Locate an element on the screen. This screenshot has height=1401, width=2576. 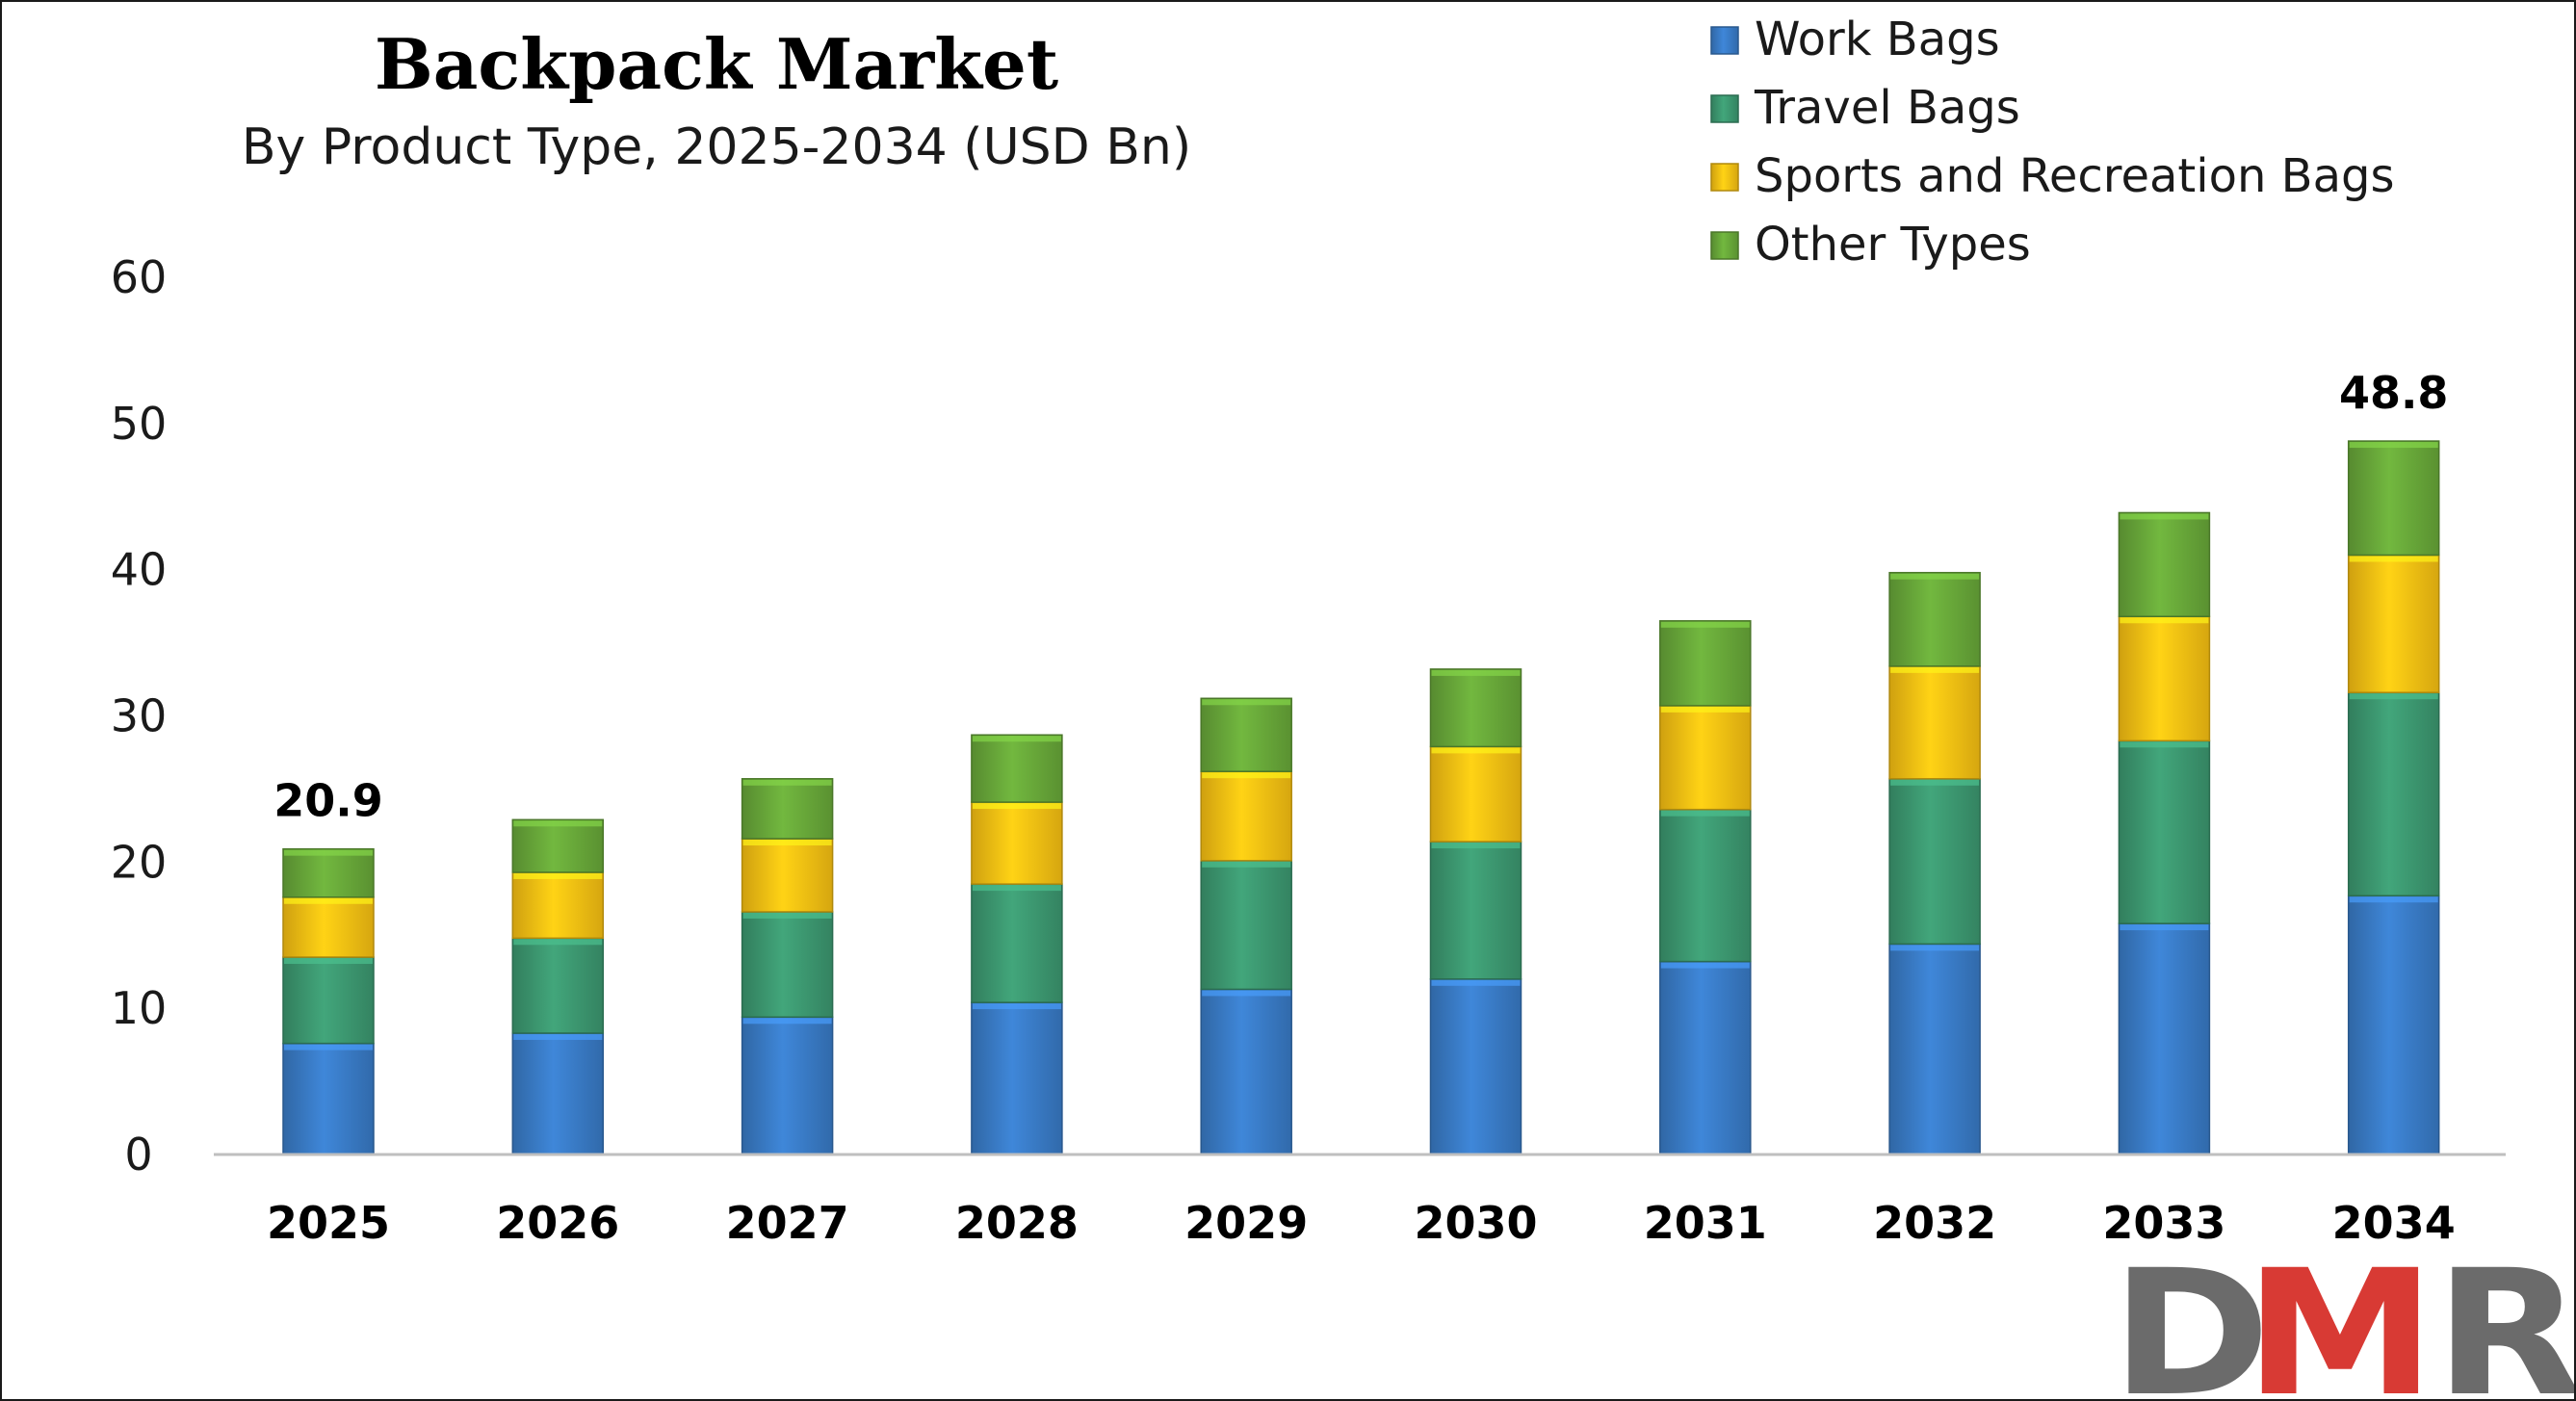
y-tick-label: 40 is located at coordinates (139, 570).